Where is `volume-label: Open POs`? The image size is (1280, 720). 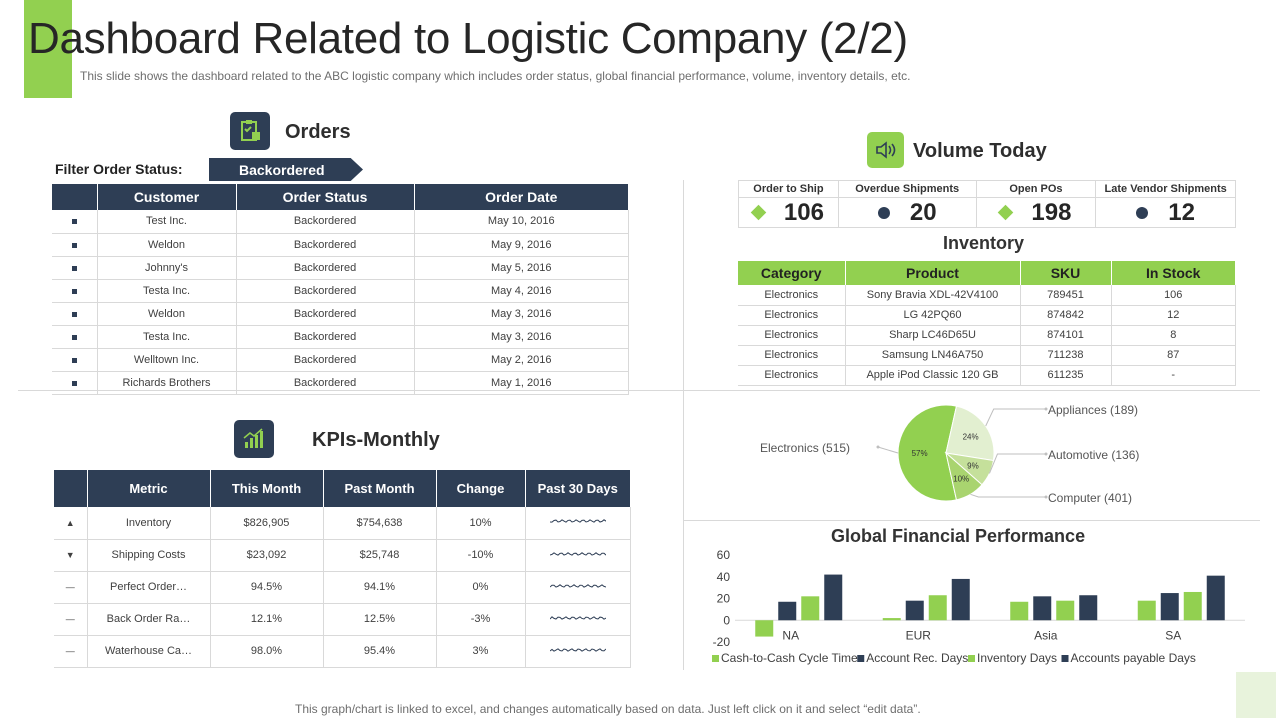
volume-label: Open POs is located at coordinates (1036, 189).